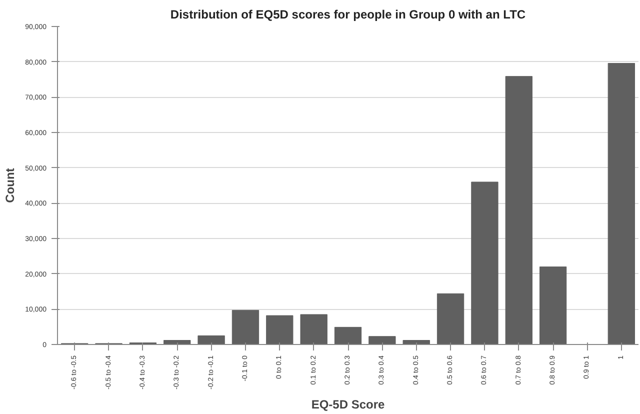  I want to click on y-axis-title: Count, so click(10, 185).